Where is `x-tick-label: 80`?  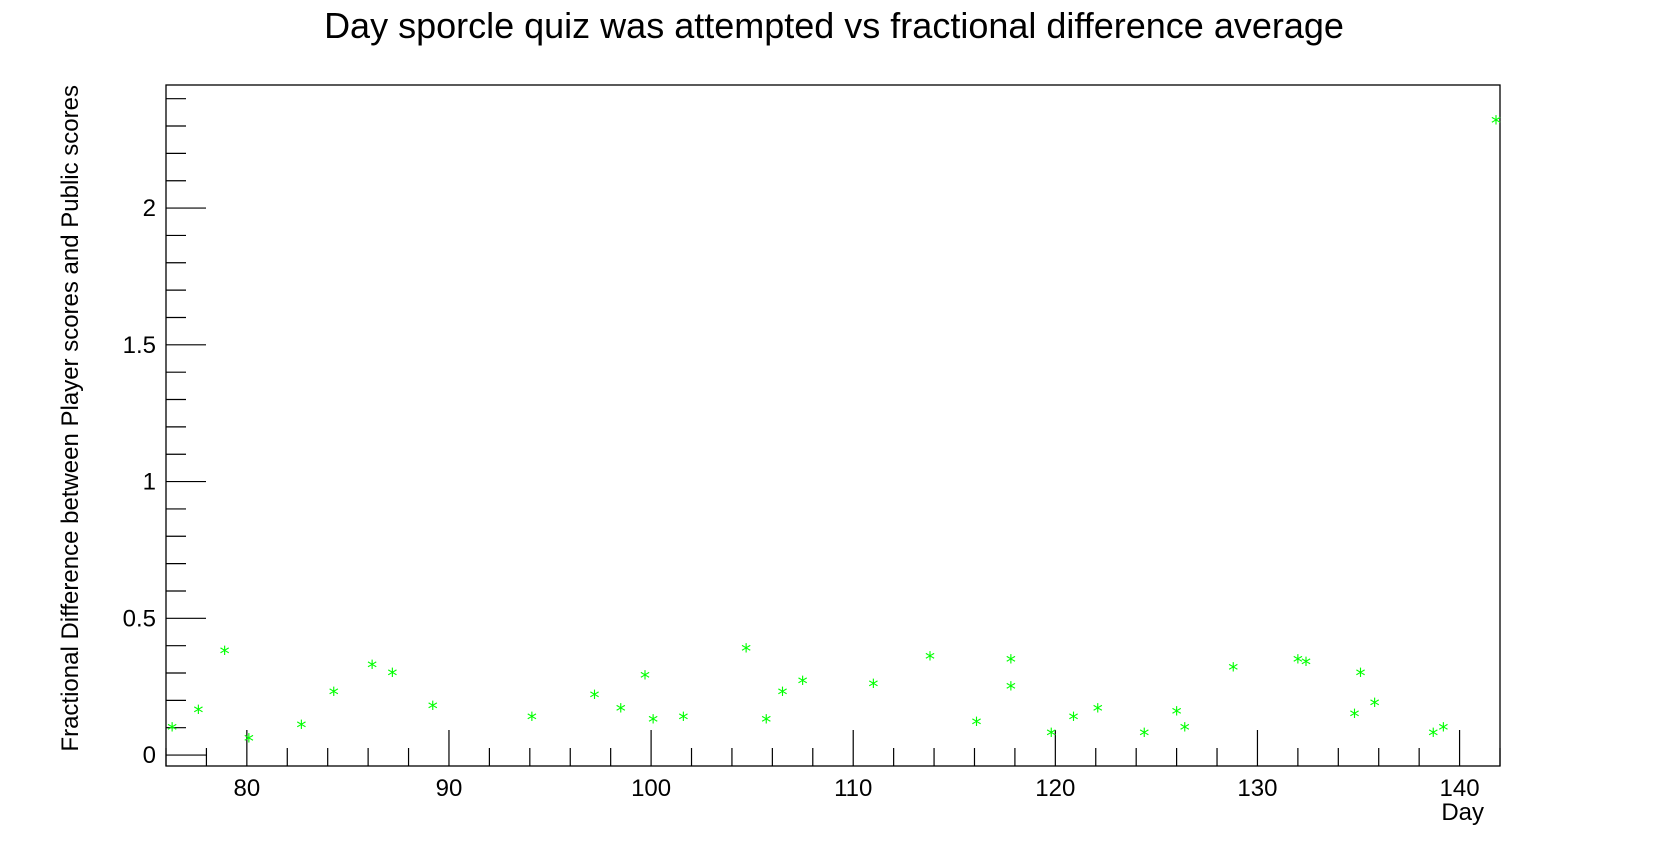 x-tick-label: 80 is located at coordinates (246, 788).